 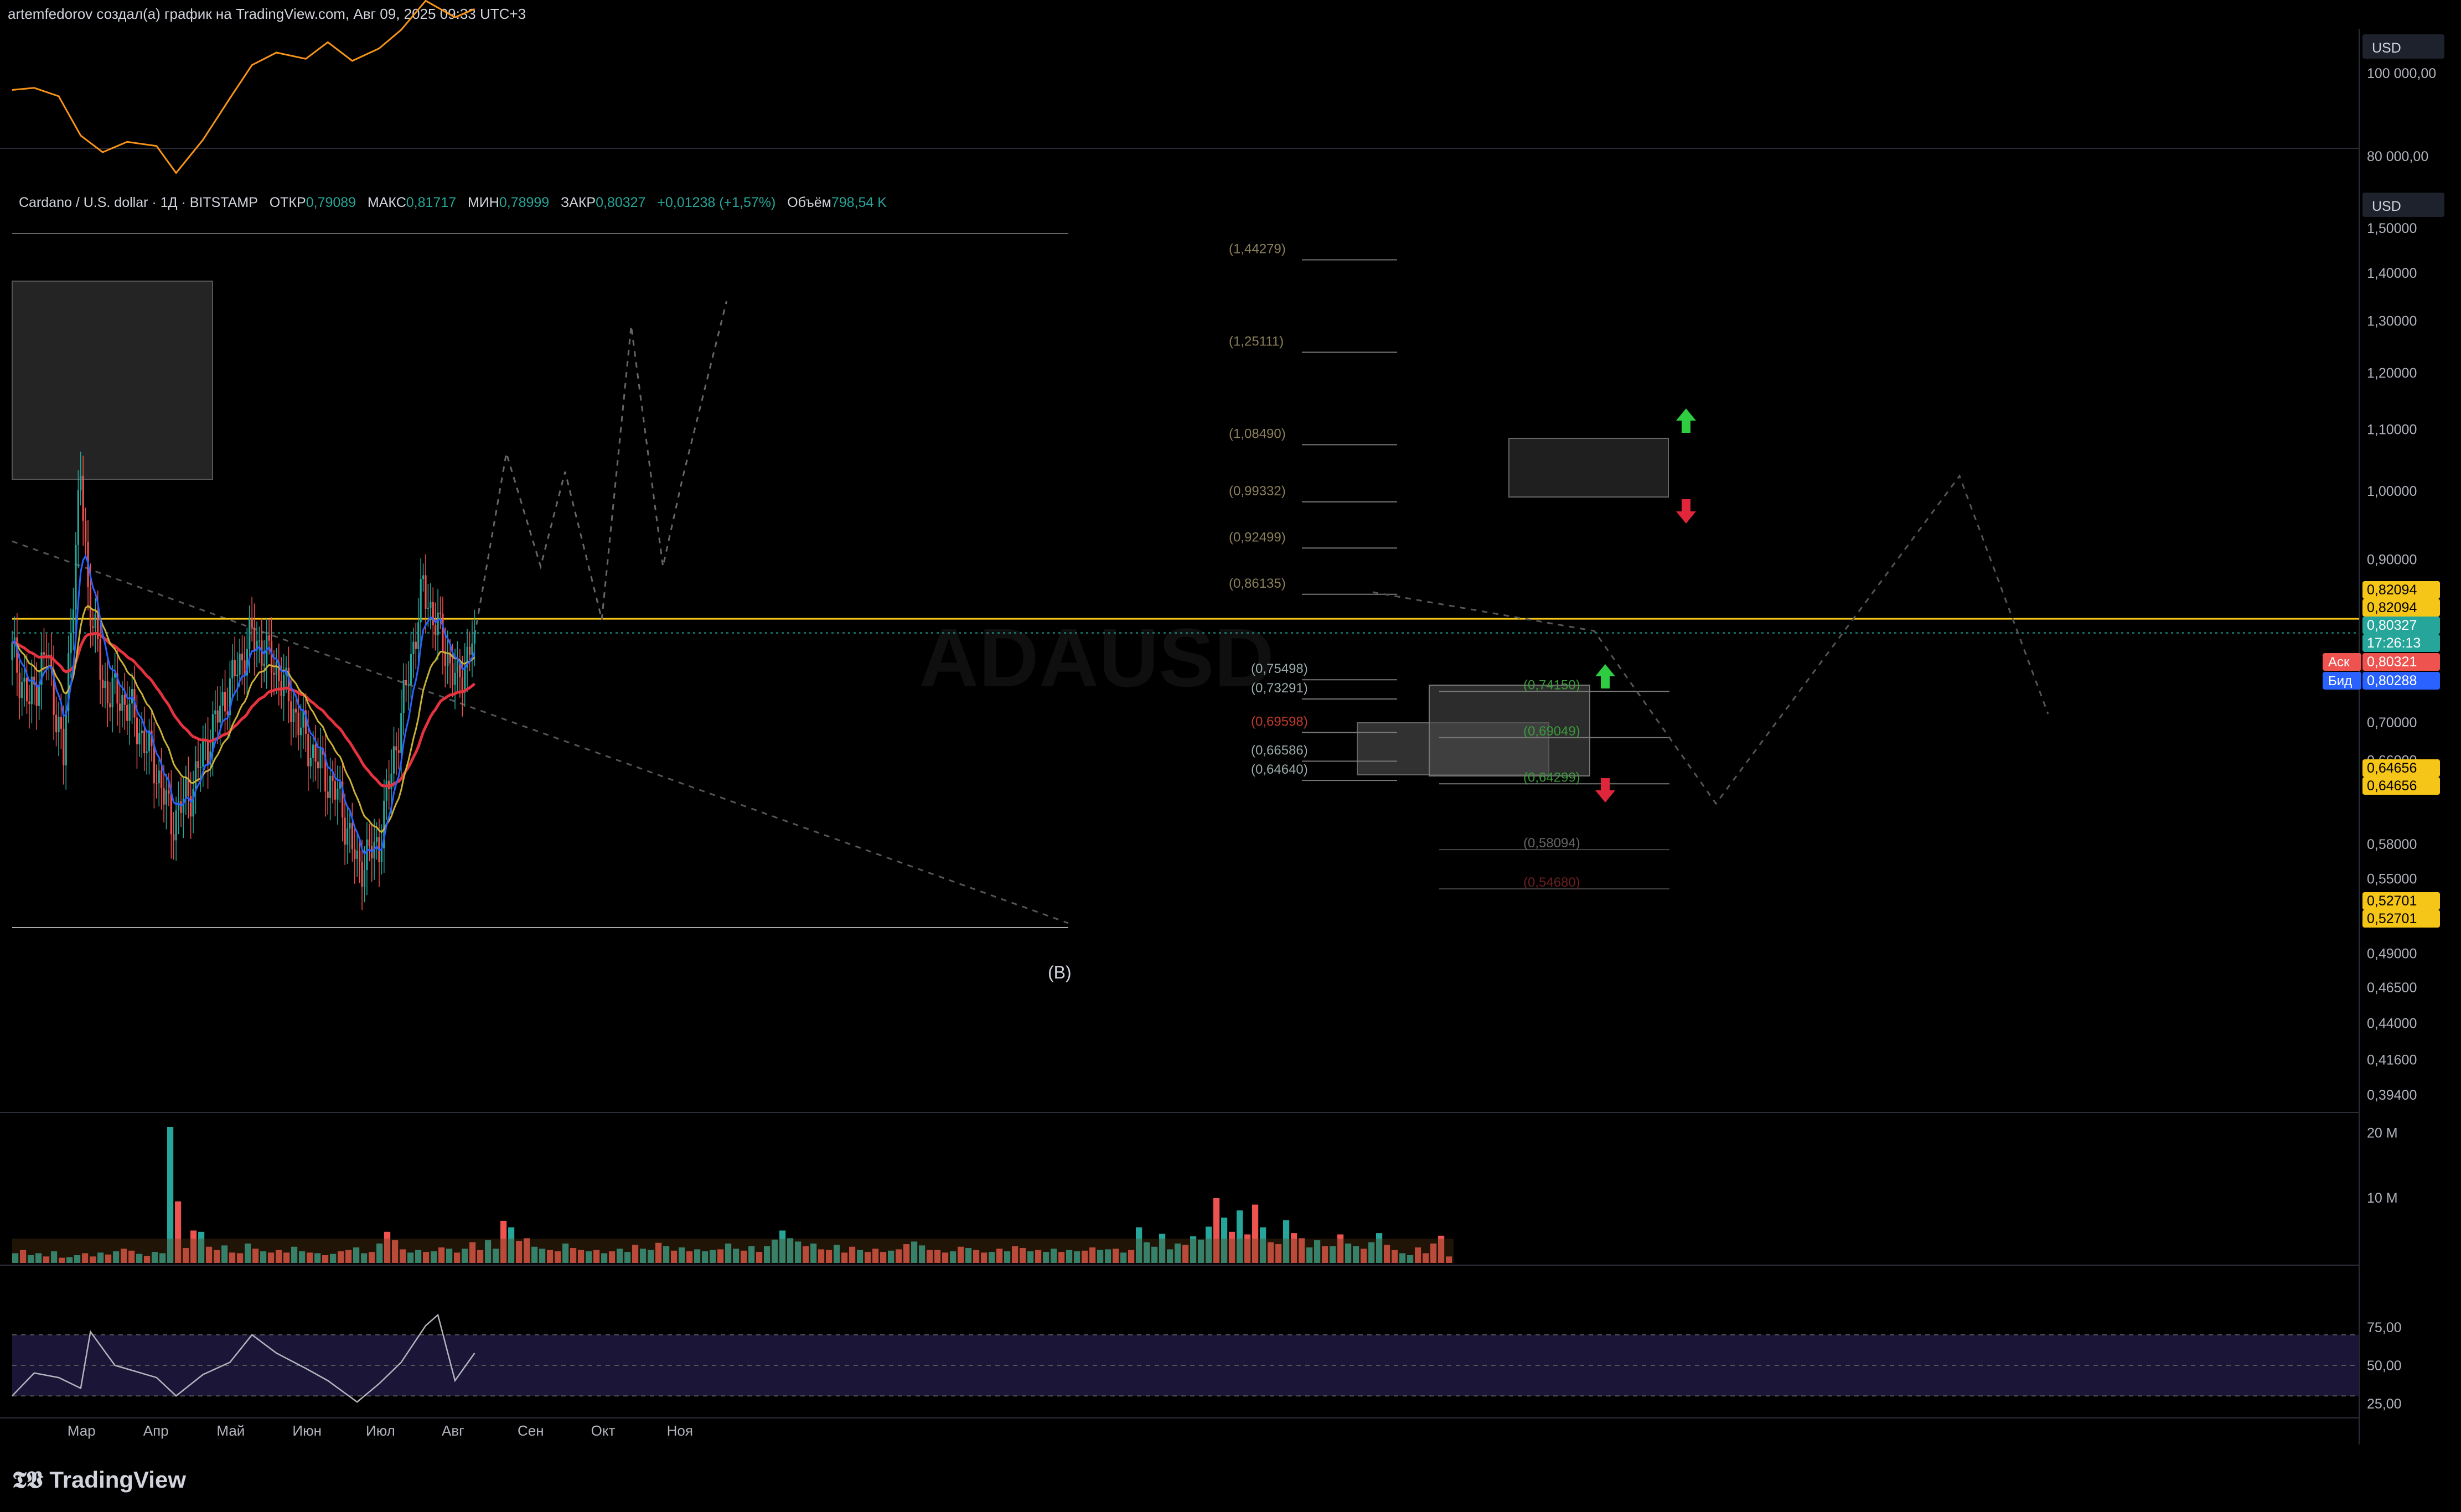 What do you see at coordinates (2392, 429) in the screenshot?
I see `price-axis-tick: 1,10000` at bounding box center [2392, 429].